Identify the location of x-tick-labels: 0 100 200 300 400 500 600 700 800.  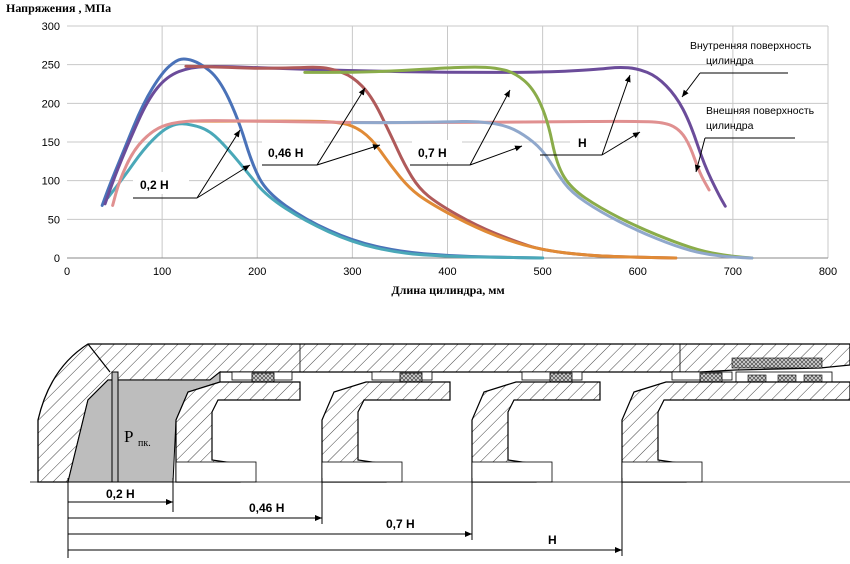
(450, 272).